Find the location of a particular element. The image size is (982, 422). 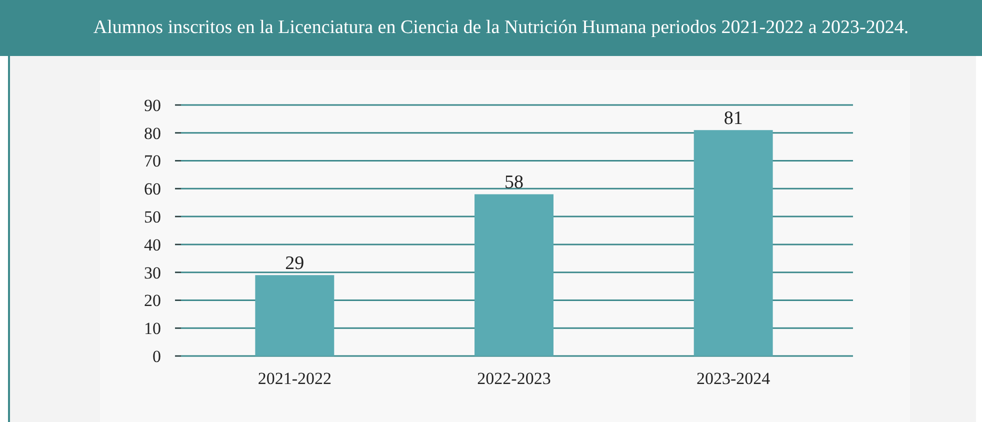

x-tick-label: 2022-2023 is located at coordinates (514, 378).